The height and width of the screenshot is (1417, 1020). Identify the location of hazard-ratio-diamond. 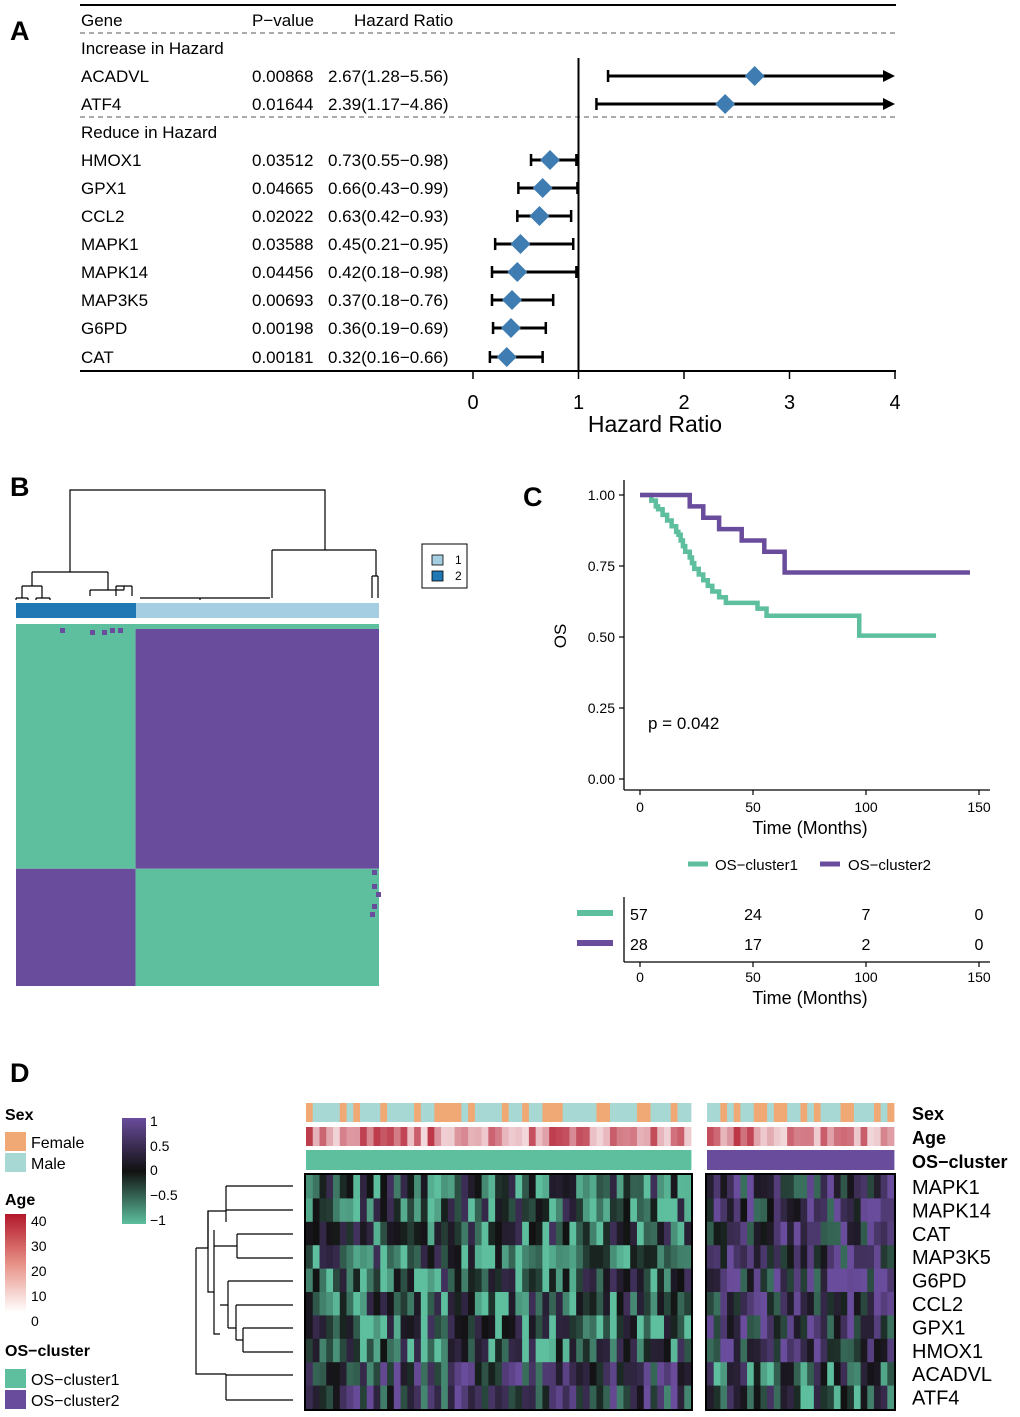
(510, 328).